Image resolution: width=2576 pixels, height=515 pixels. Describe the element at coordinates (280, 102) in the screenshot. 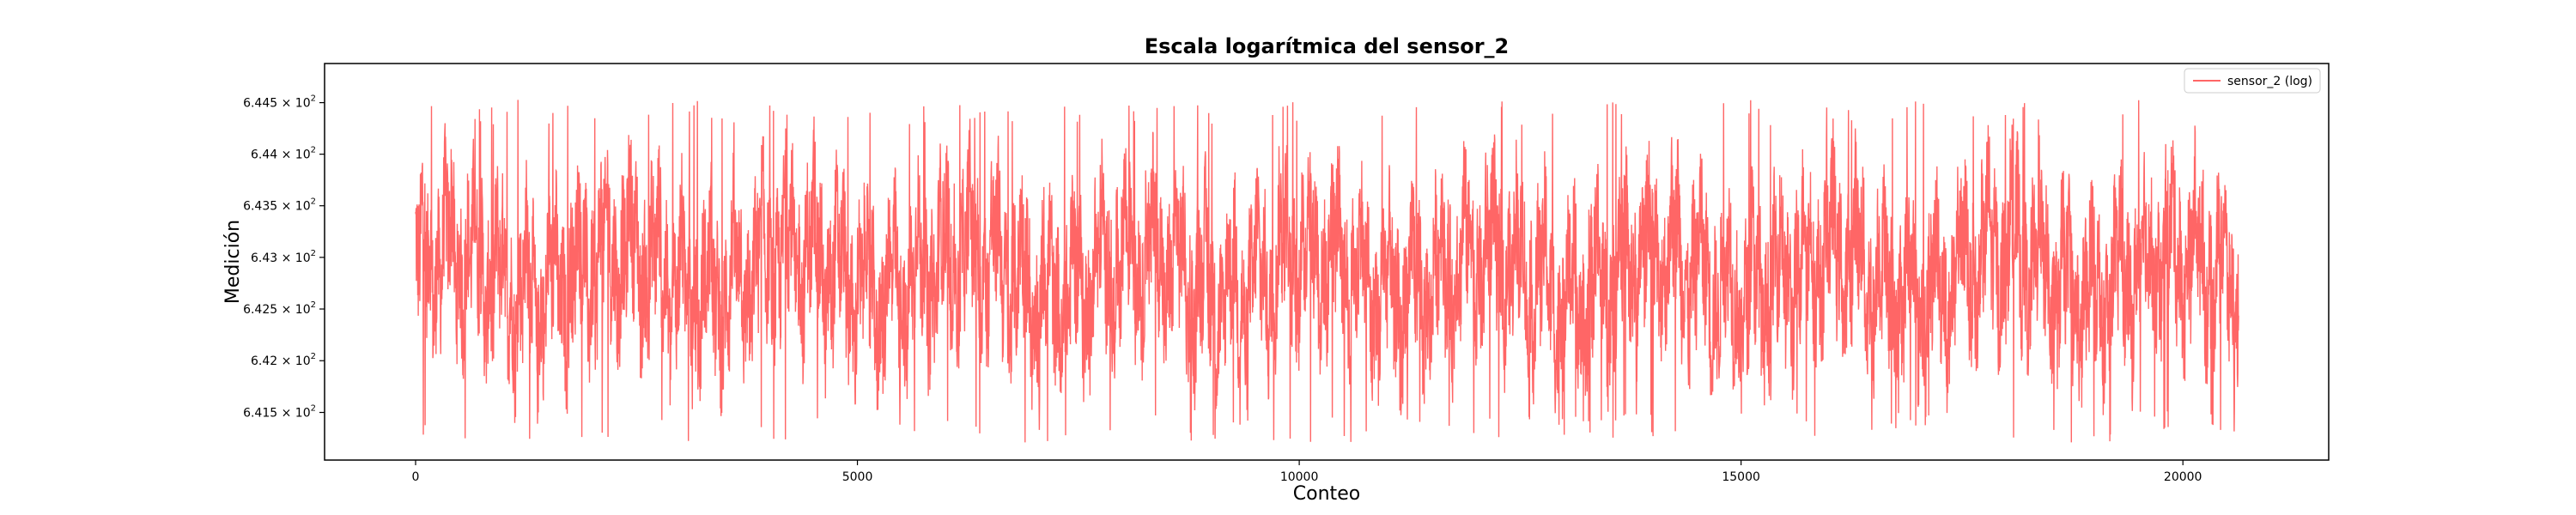

I see `y-tick-label: 6.445 × 10²` at that location.